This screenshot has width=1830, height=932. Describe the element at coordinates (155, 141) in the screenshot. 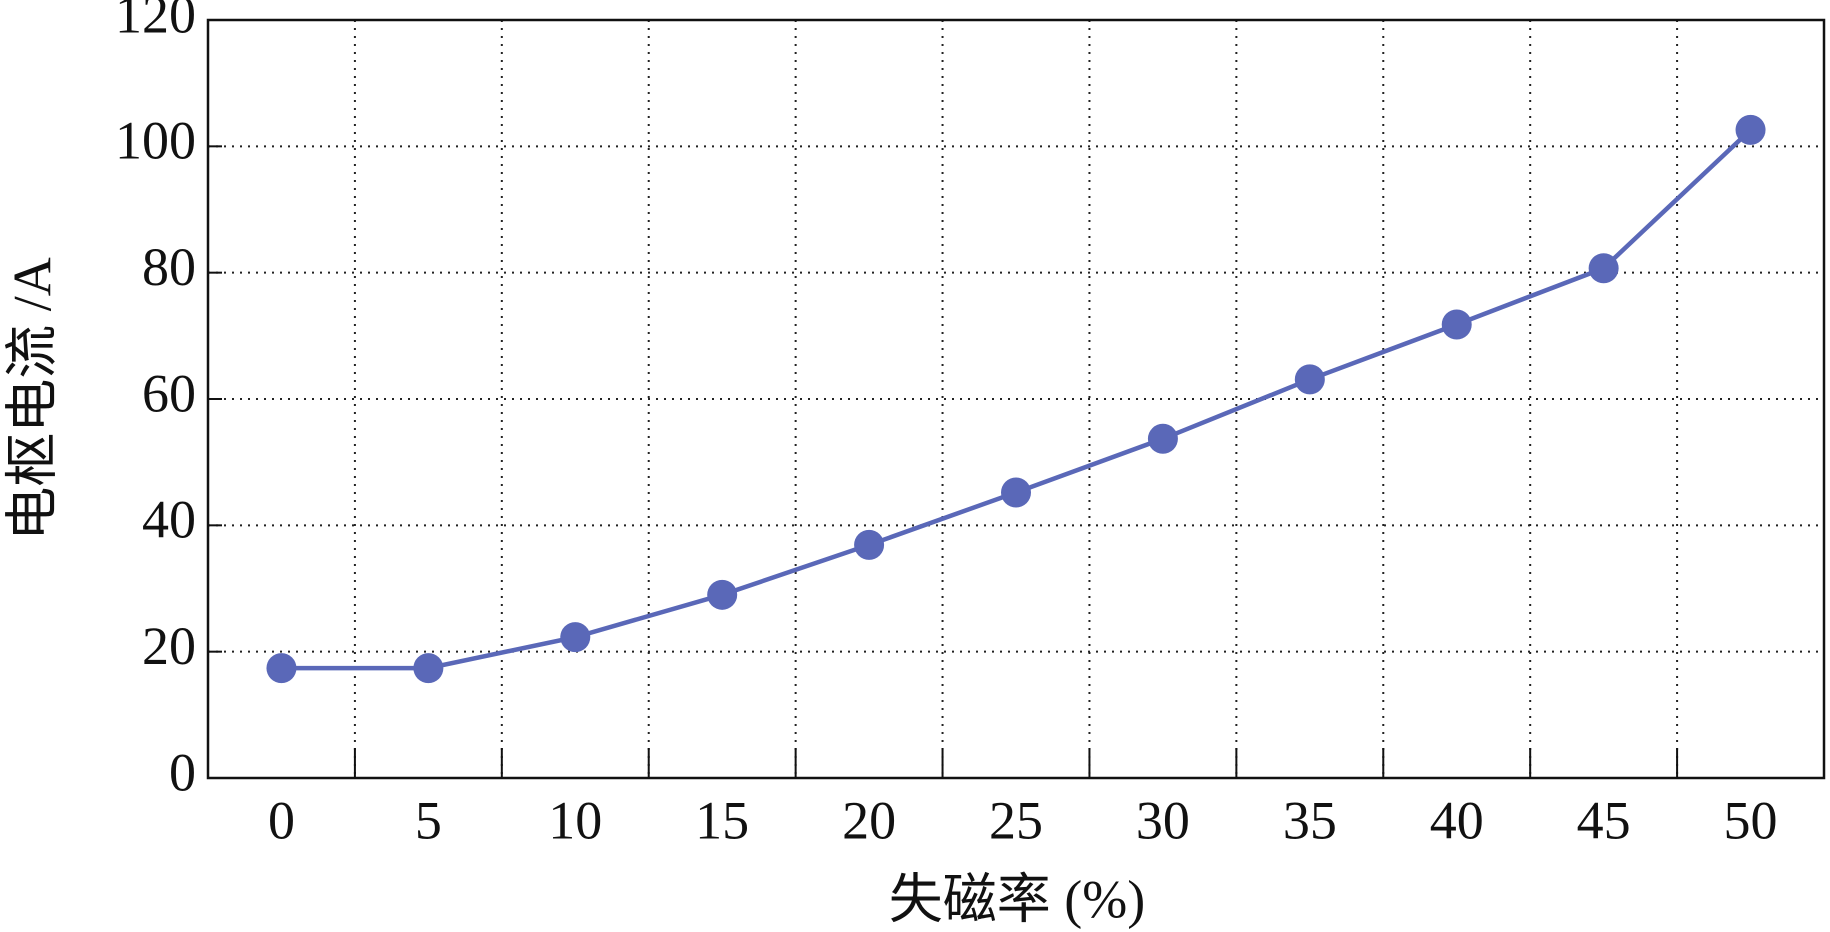

I see `y-tick-label: 100` at that location.